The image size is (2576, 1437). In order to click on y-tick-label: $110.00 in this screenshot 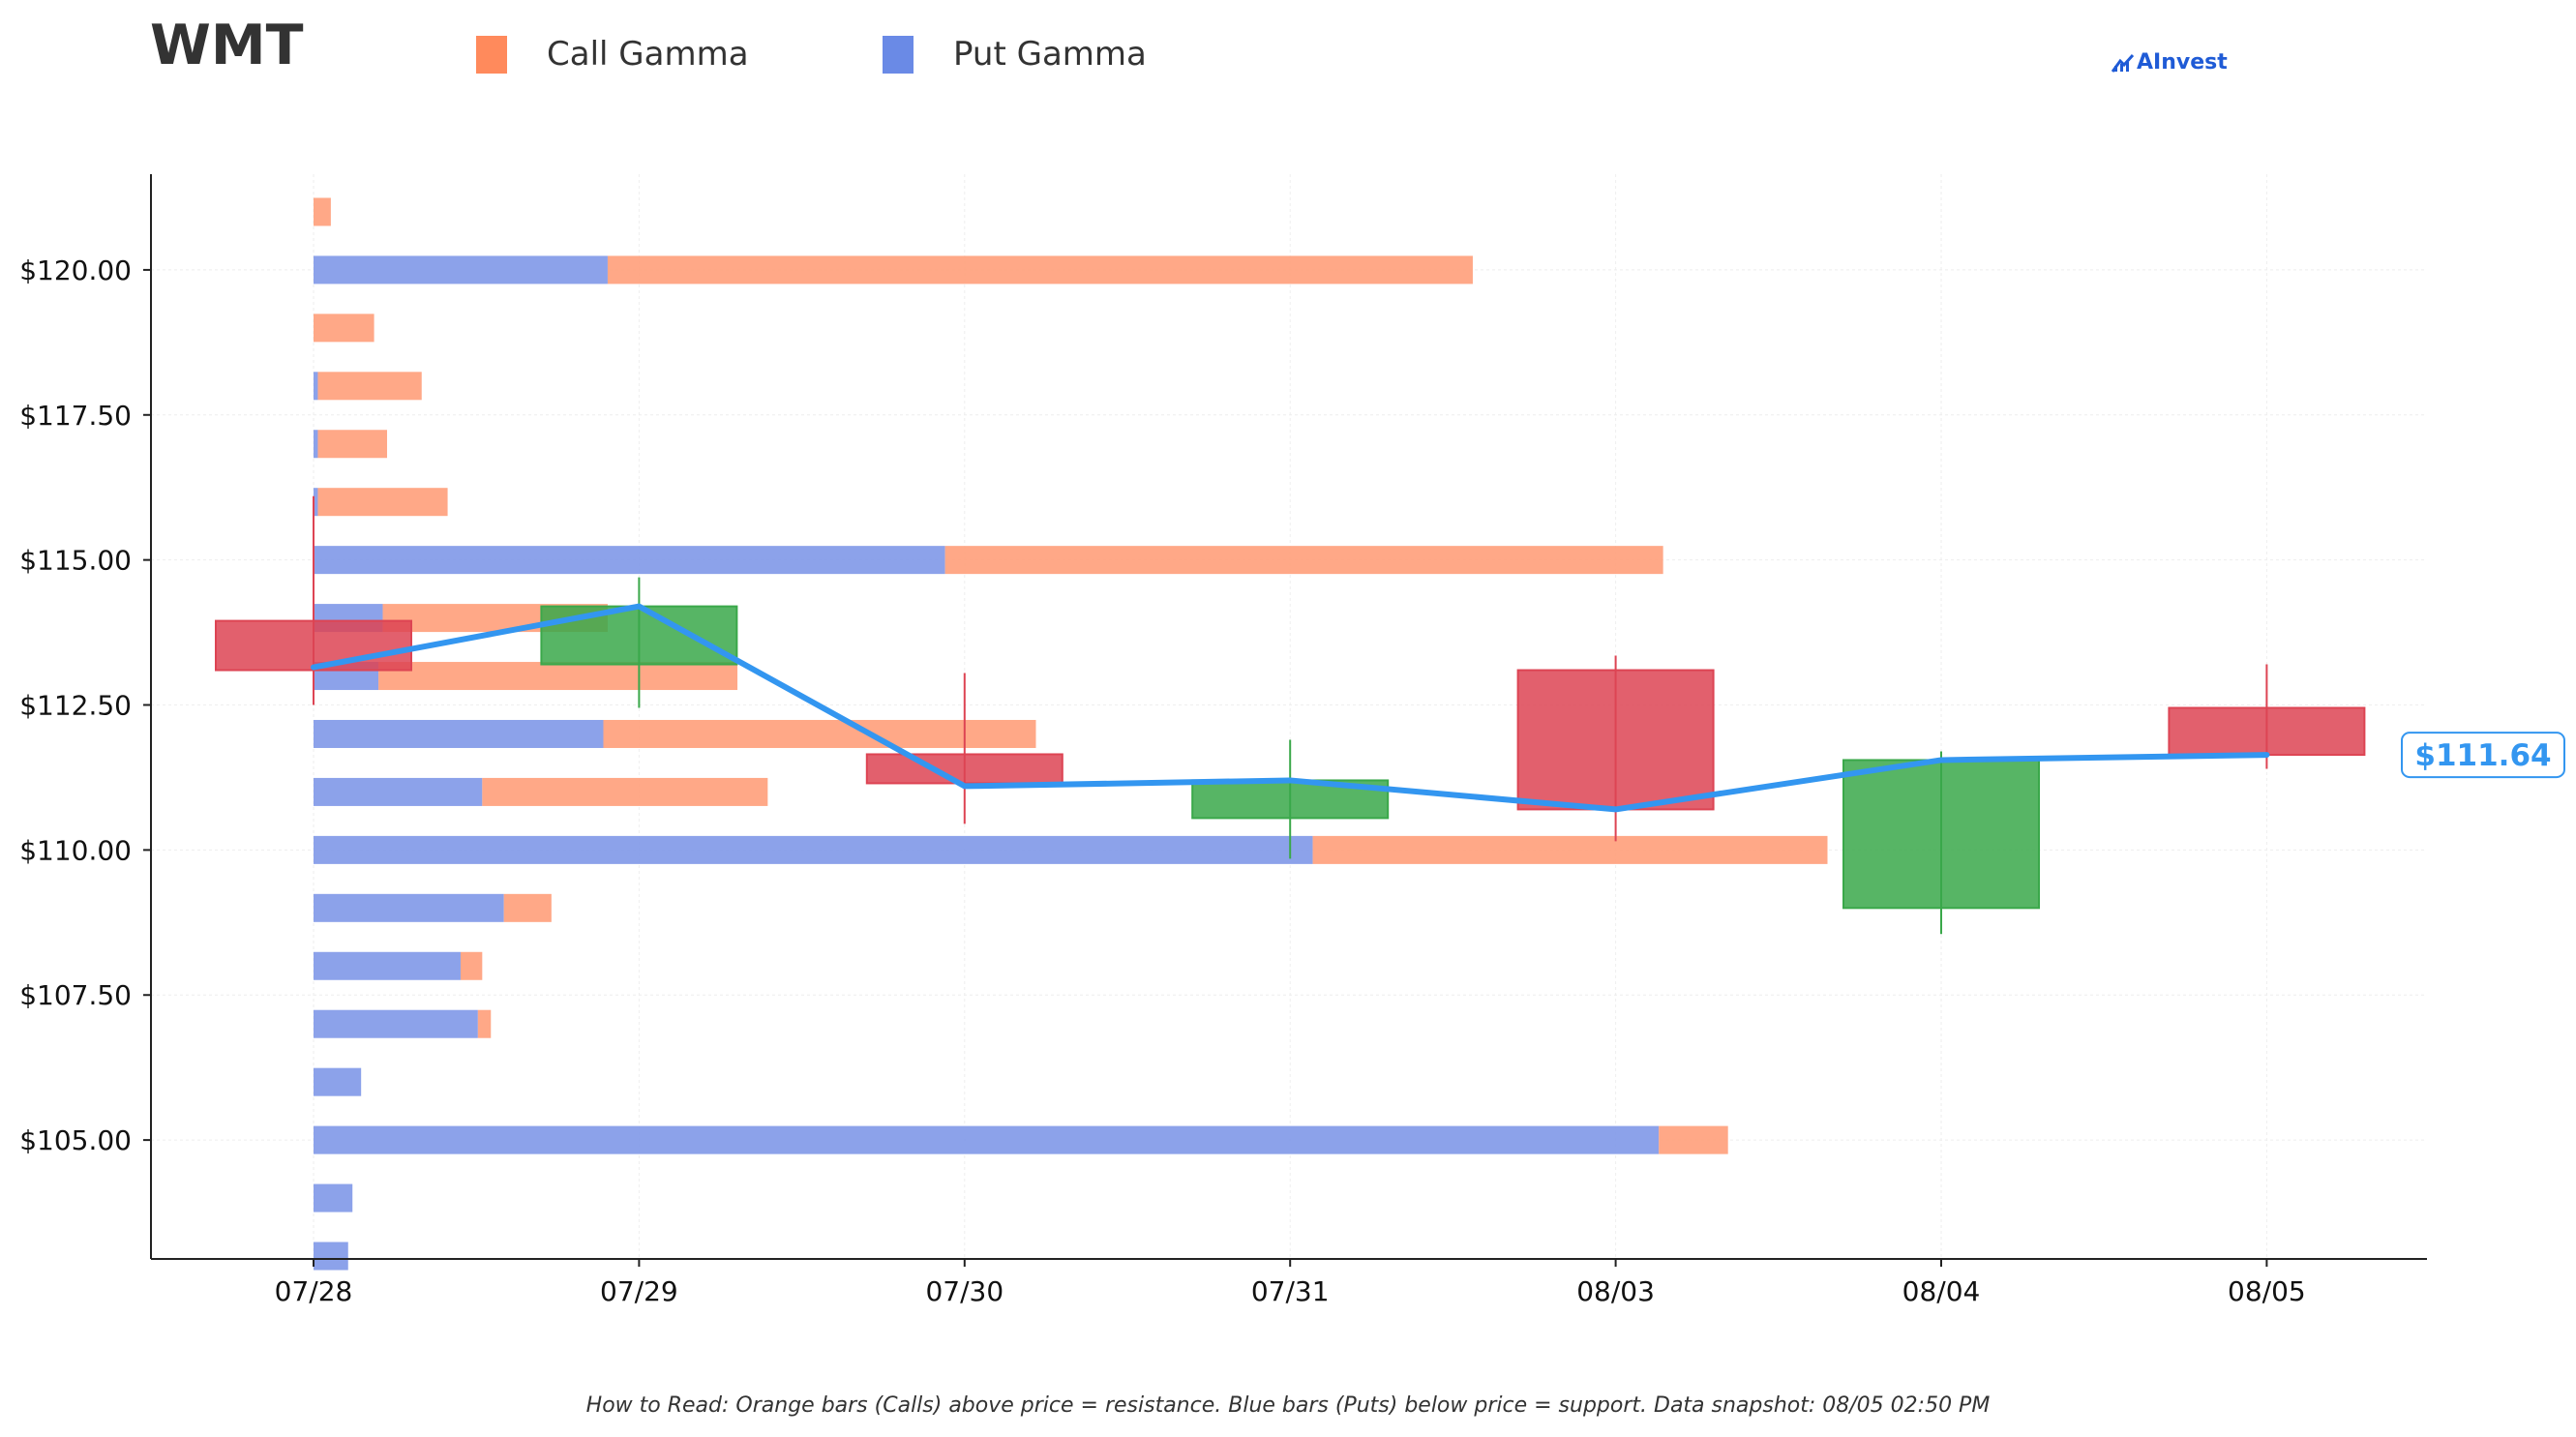, I will do `click(75, 850)`.